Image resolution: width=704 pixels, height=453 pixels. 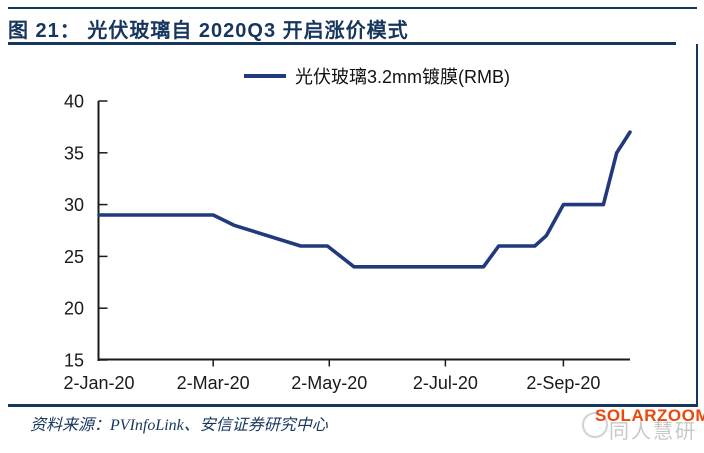 I want to click on x-tick-label: 2-May-20, so click(x=329, y=383).